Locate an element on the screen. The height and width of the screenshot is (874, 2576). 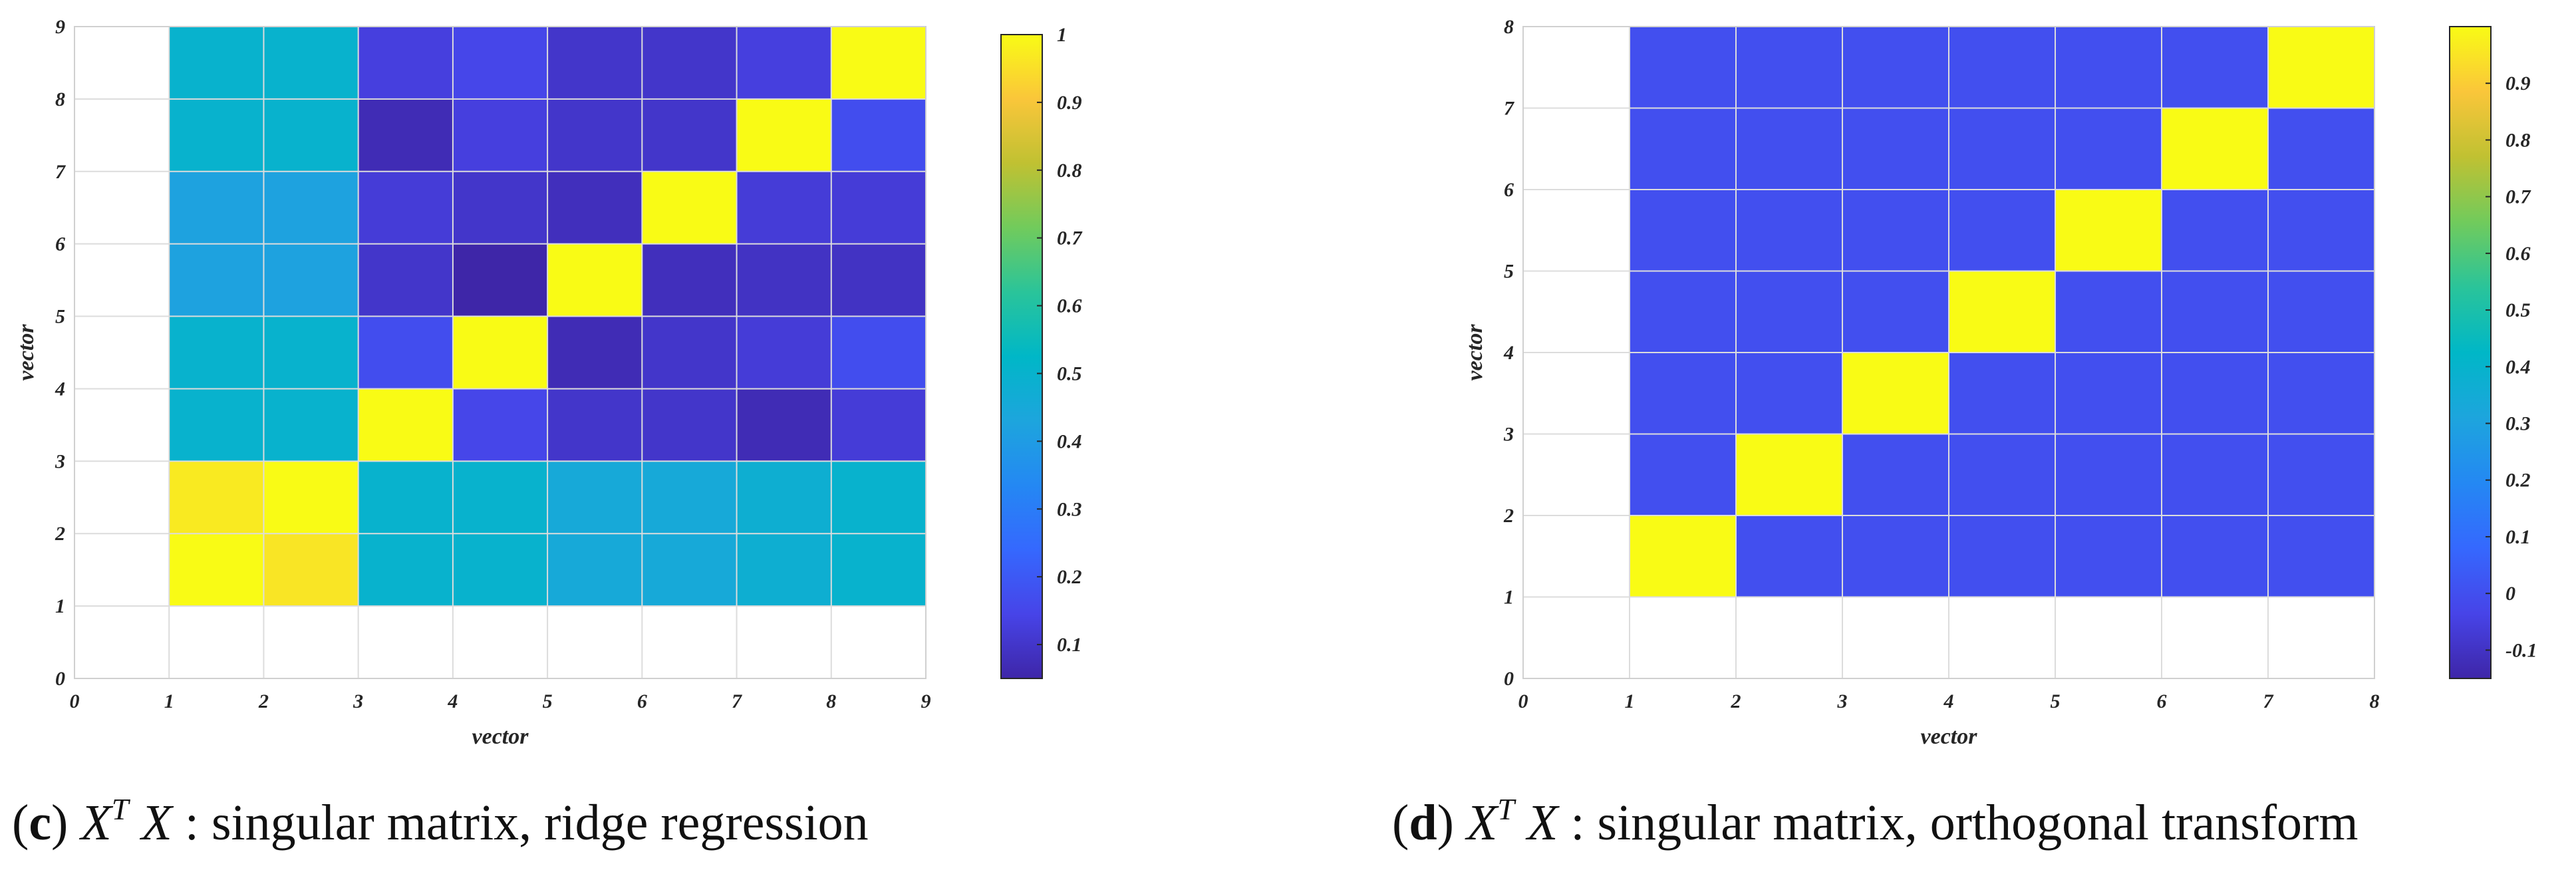
colorbar-frame is located at coordinates (1022, 356).